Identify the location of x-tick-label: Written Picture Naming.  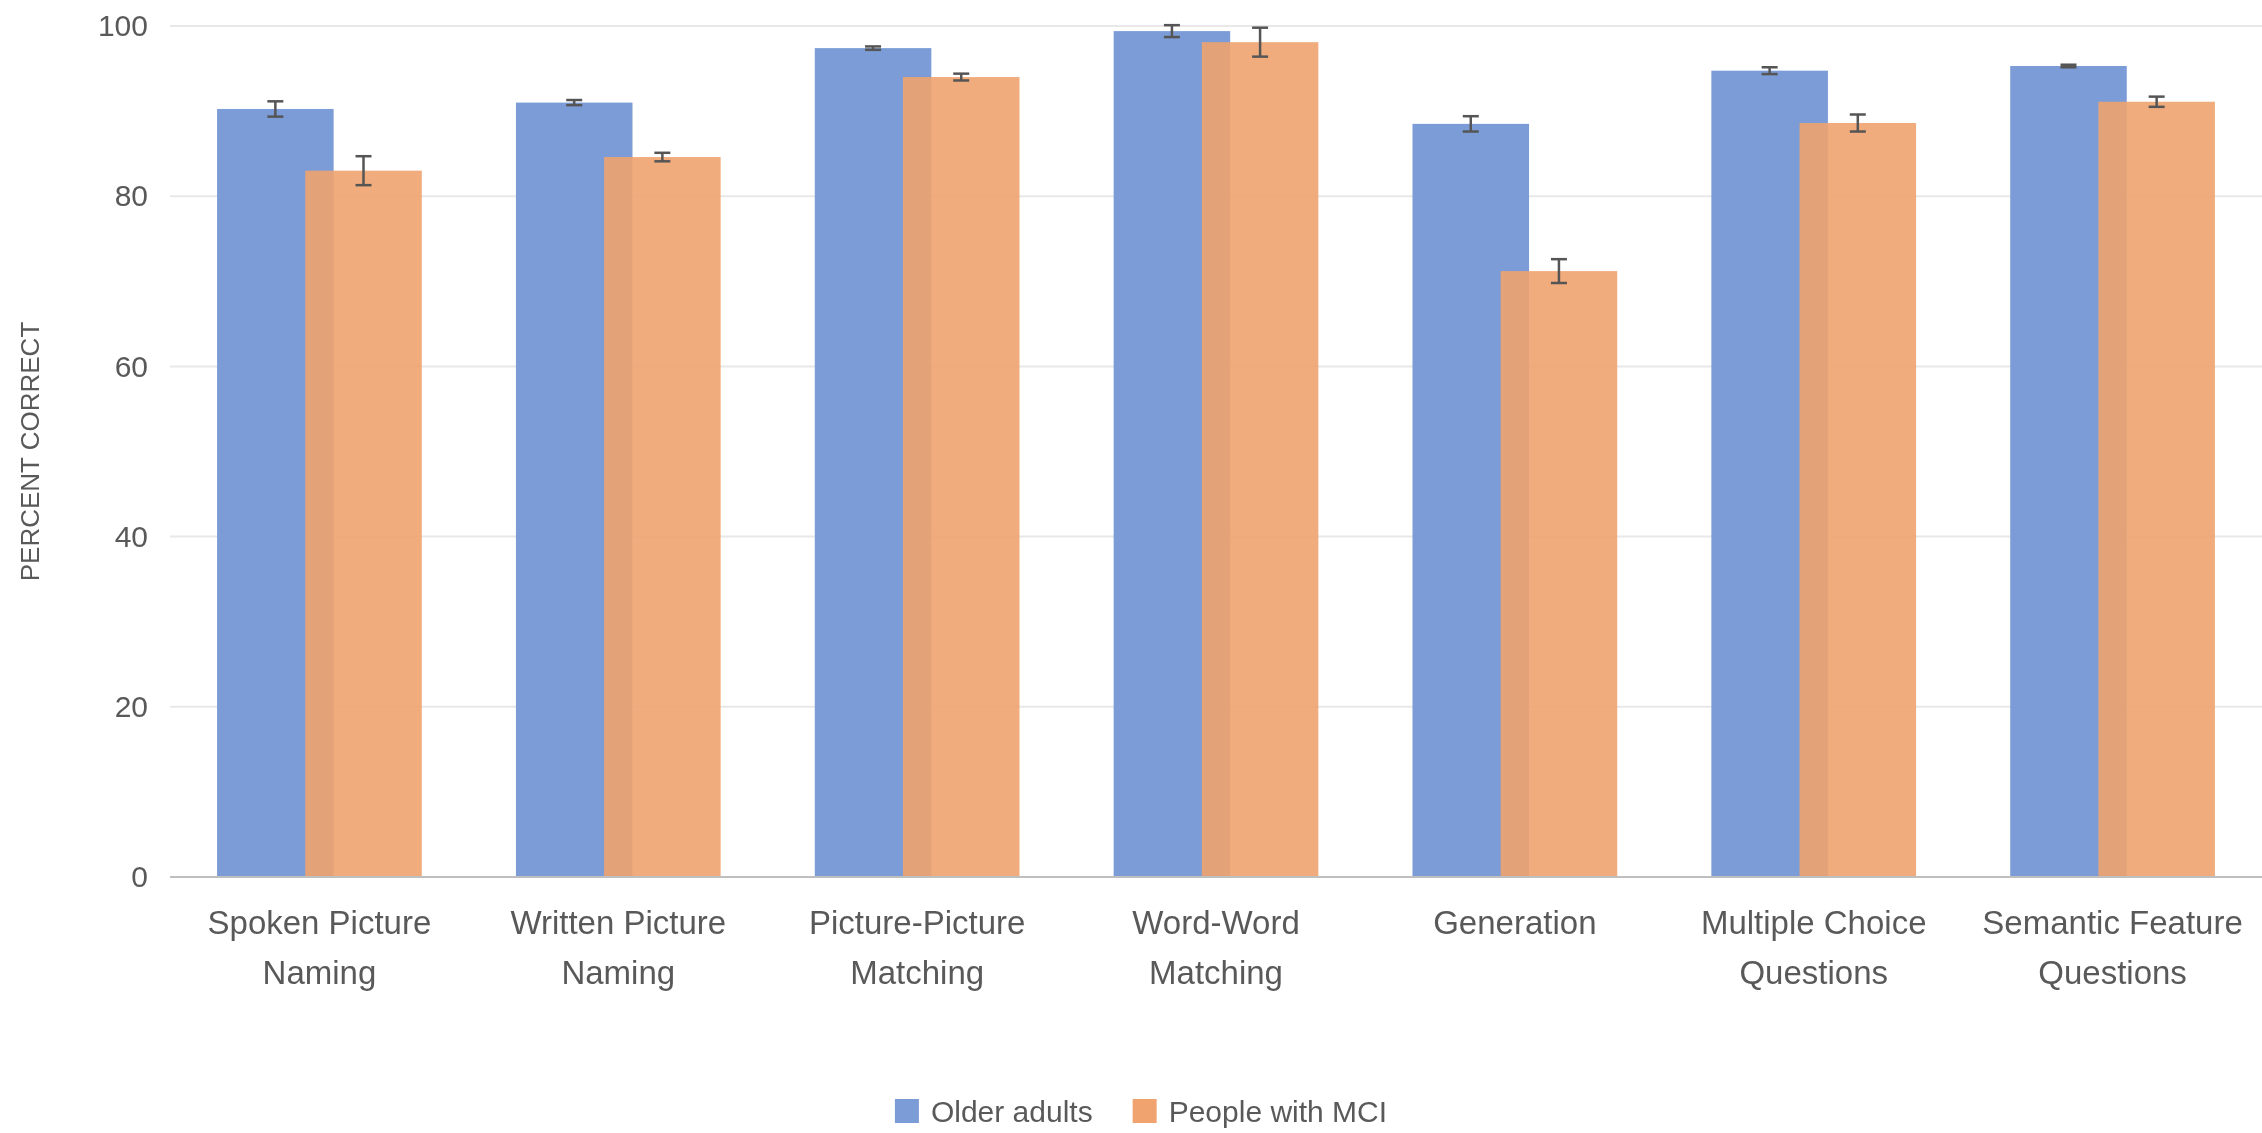
(618, 947).